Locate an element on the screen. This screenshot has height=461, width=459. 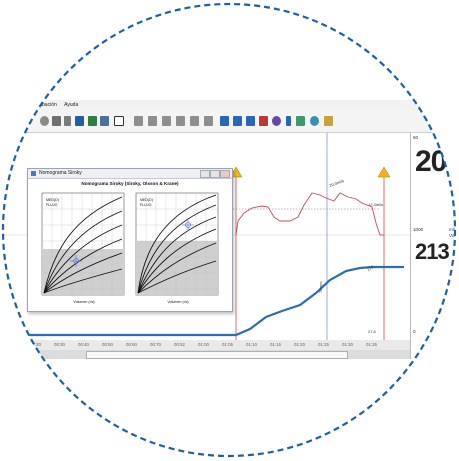
volume-curve is located at coordinates (203, 301).